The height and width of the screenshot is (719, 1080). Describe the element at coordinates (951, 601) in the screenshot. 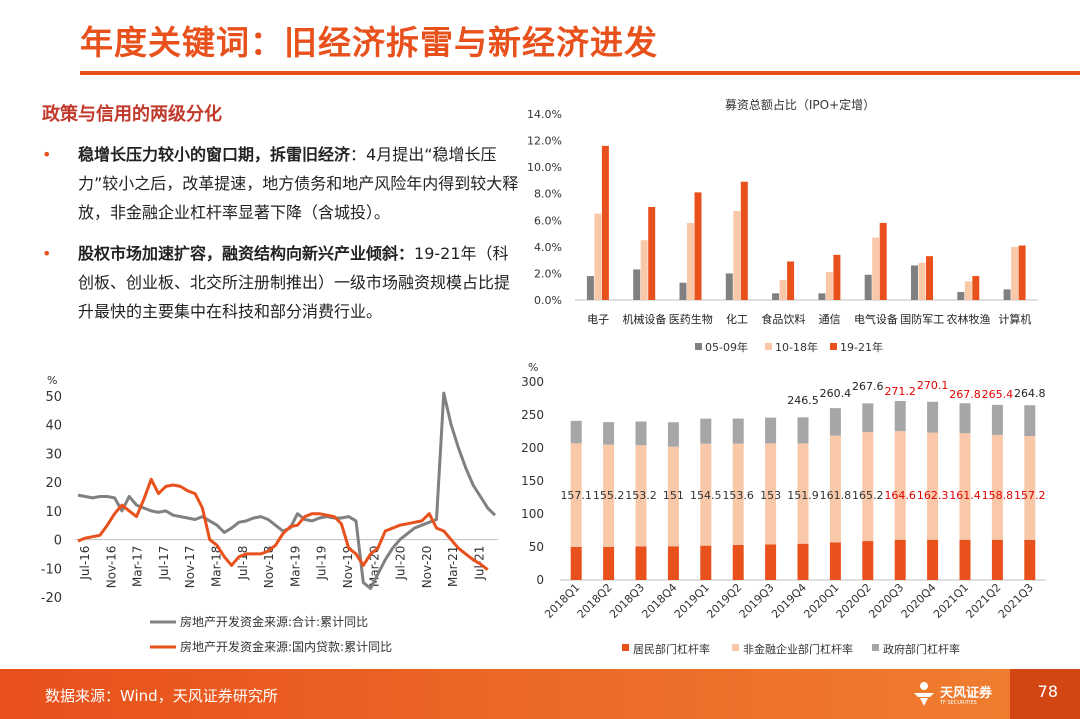

I see `x-tick-label: 2021Q1` at that location.